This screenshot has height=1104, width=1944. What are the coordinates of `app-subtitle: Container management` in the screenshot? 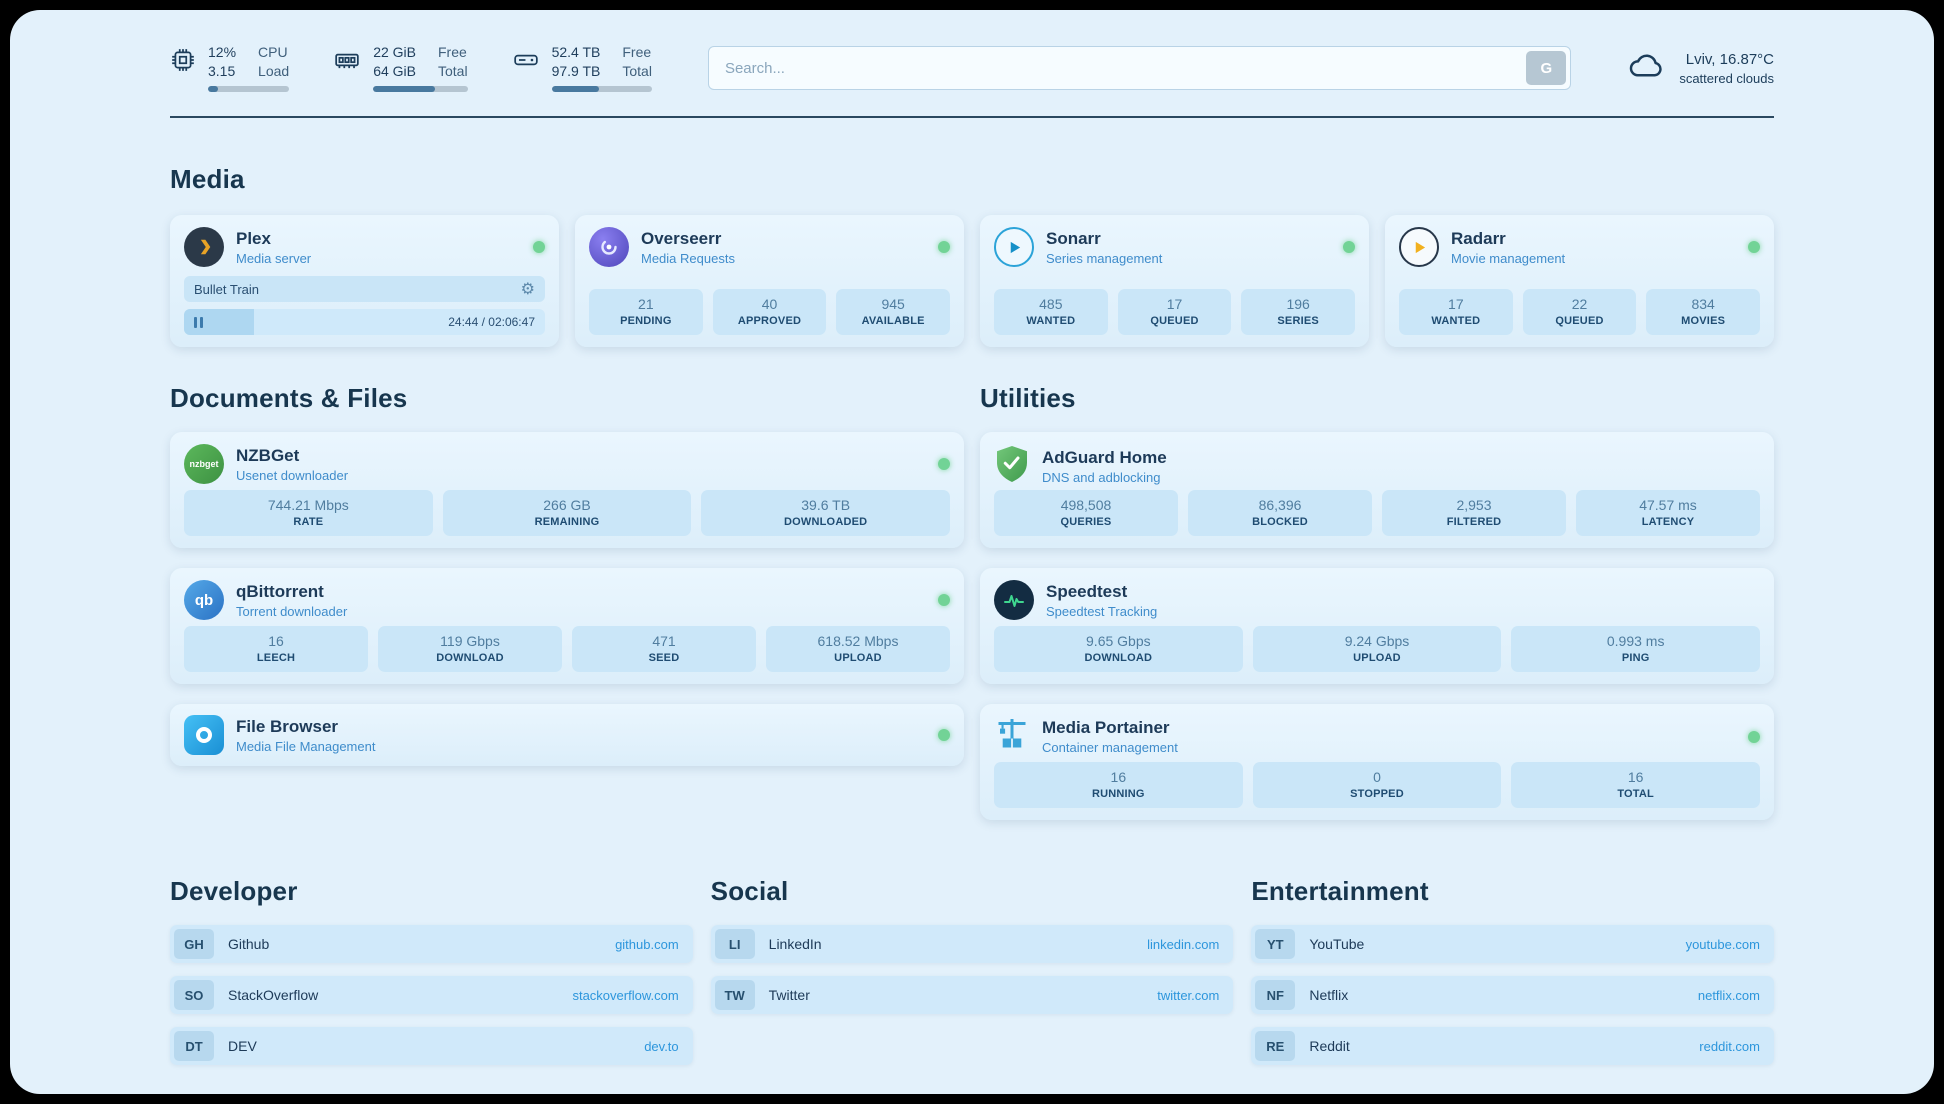 It's located at (1110, 747).